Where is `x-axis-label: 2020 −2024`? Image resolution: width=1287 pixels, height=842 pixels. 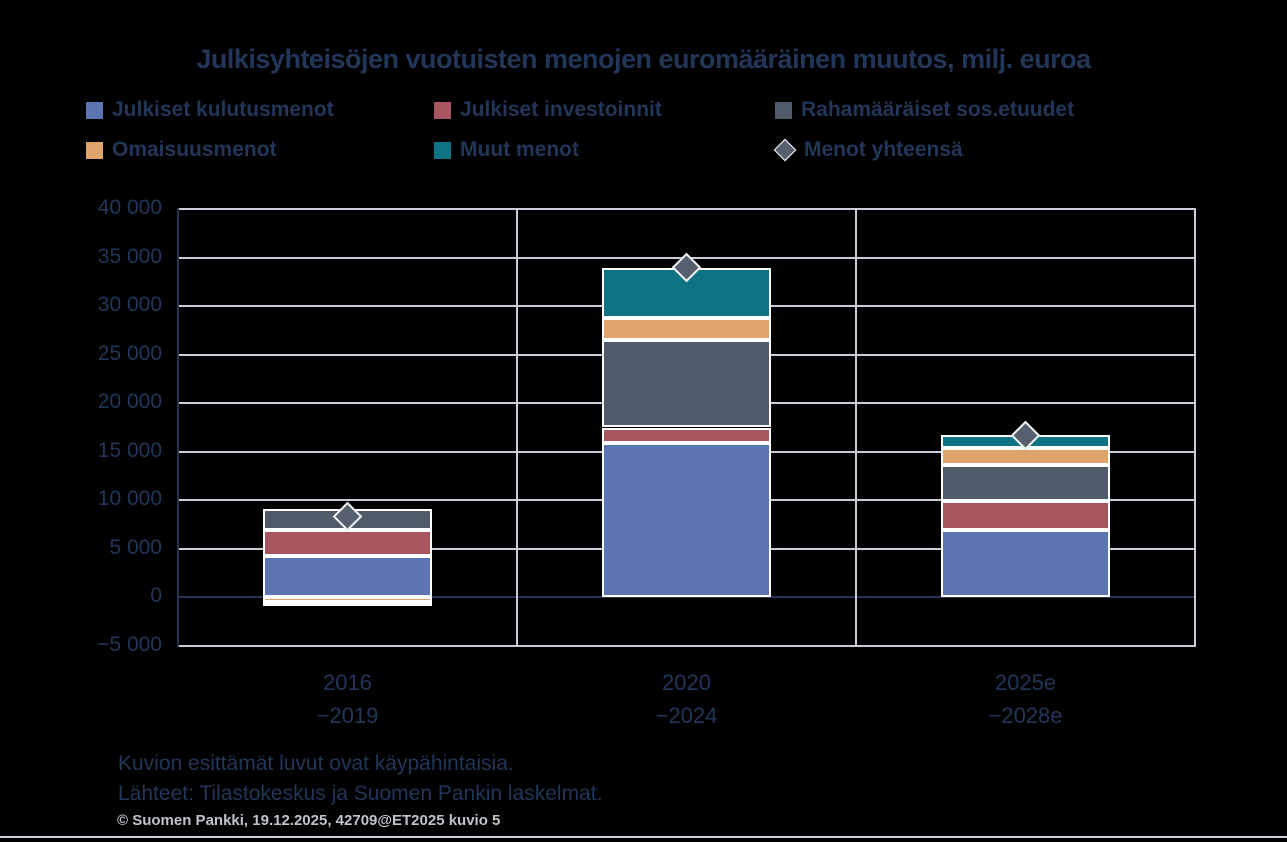
x-axis-label: 2020 −2024 is located at coordinates (686, 699).